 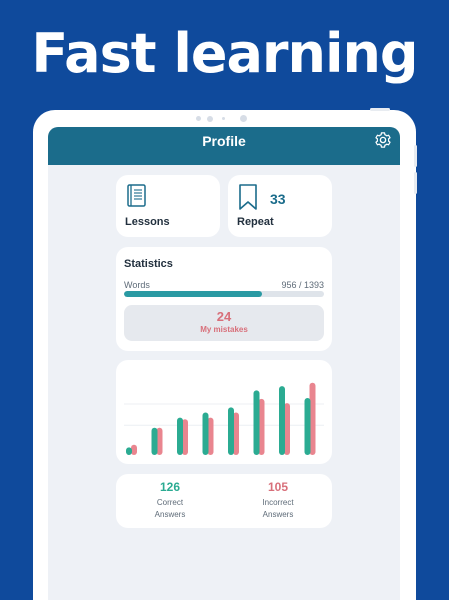 I want to click on words-count: 956 / 1393, so click(x=302, y=285).